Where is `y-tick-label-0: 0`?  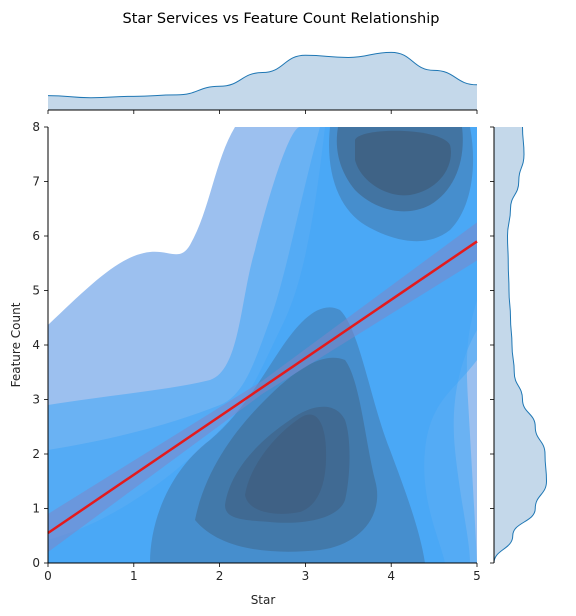 y-tick-label-0: 0 is located at coordinates (36, 563).